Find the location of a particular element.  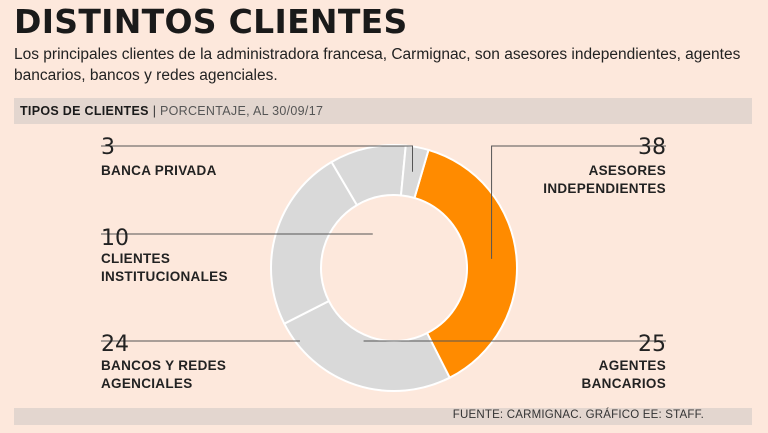

slice-category-label: ASESORES is located at coordinates (627, 170).